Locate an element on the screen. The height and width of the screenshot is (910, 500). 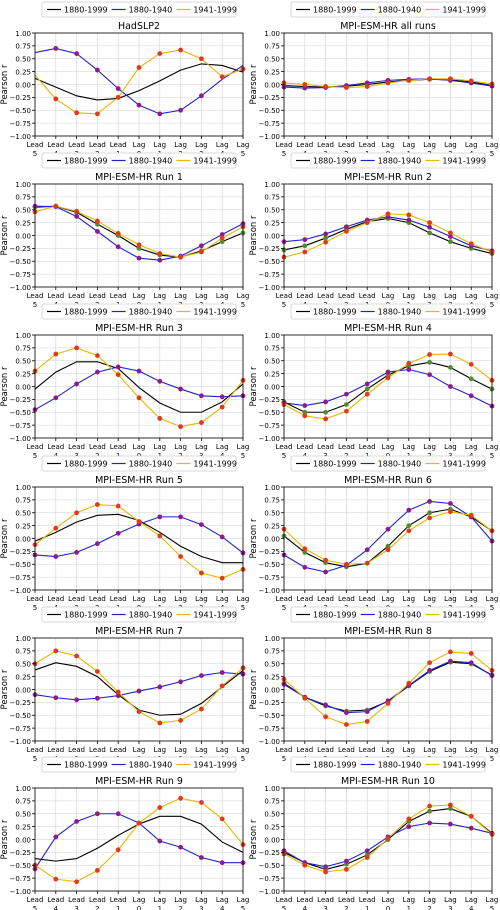
y-tick-label: −0.50 is located at coordinates (269, 565).